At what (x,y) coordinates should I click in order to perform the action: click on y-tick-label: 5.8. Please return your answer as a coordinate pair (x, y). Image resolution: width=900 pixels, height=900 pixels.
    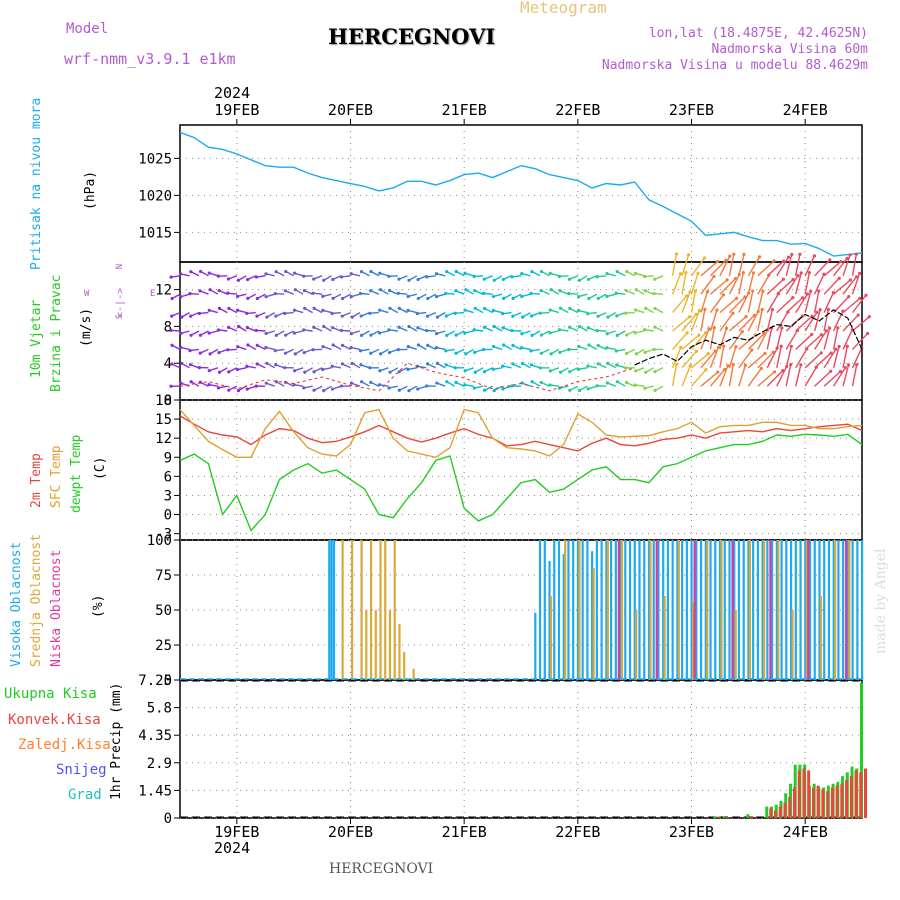
    Looking at the image, I should click on (159, 709).